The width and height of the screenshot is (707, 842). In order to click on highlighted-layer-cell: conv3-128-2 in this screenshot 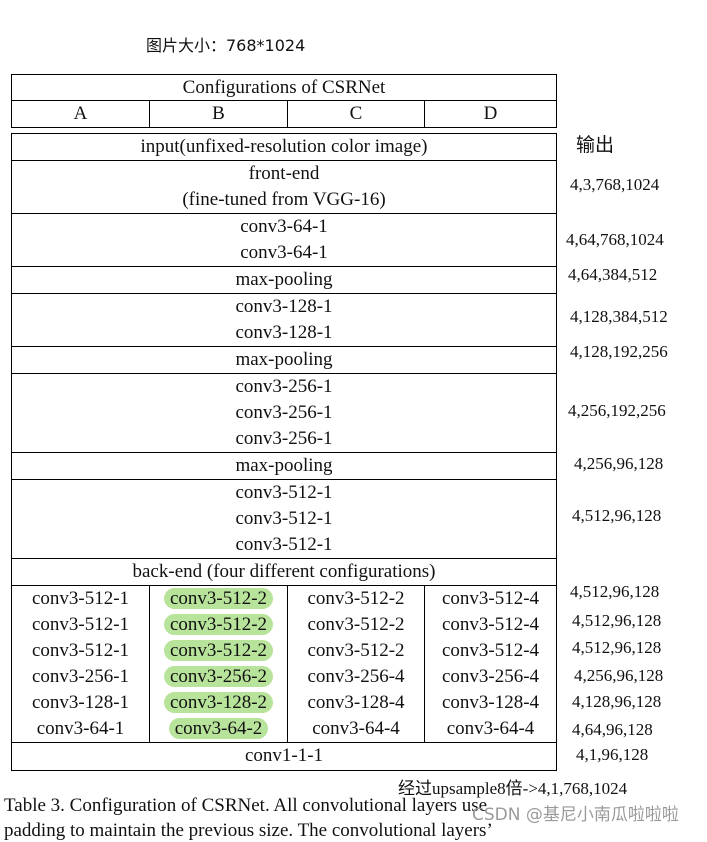, I will do `click(218, 702)`.